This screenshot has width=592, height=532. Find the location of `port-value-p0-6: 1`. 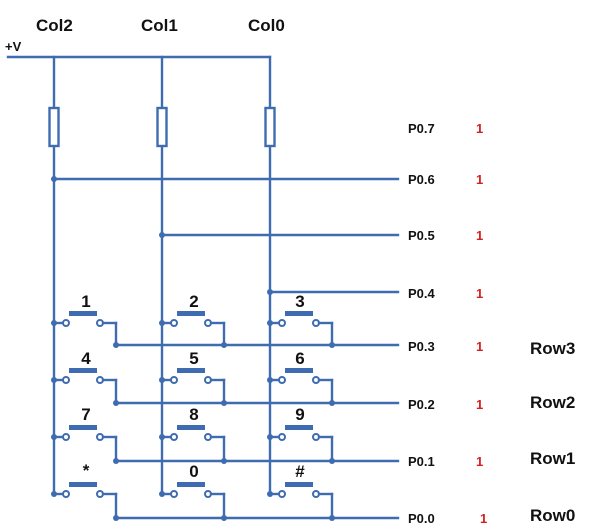

port-value-p0-6: 1 is located at coordinates (479, 179).